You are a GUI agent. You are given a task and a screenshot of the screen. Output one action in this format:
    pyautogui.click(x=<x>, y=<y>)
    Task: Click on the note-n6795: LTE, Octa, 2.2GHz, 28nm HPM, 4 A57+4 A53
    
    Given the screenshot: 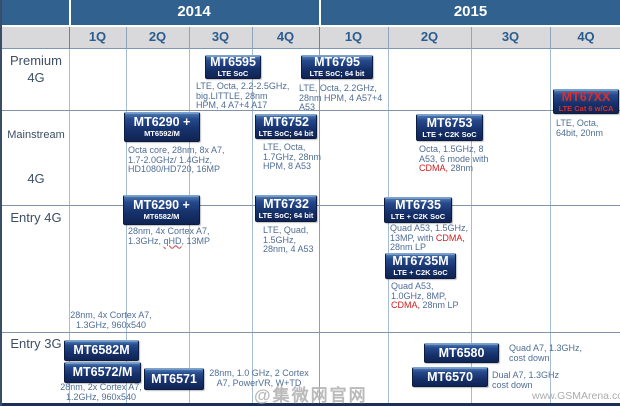 What is the action you would take?
    pyautogui.click(x=343, y=98)
    